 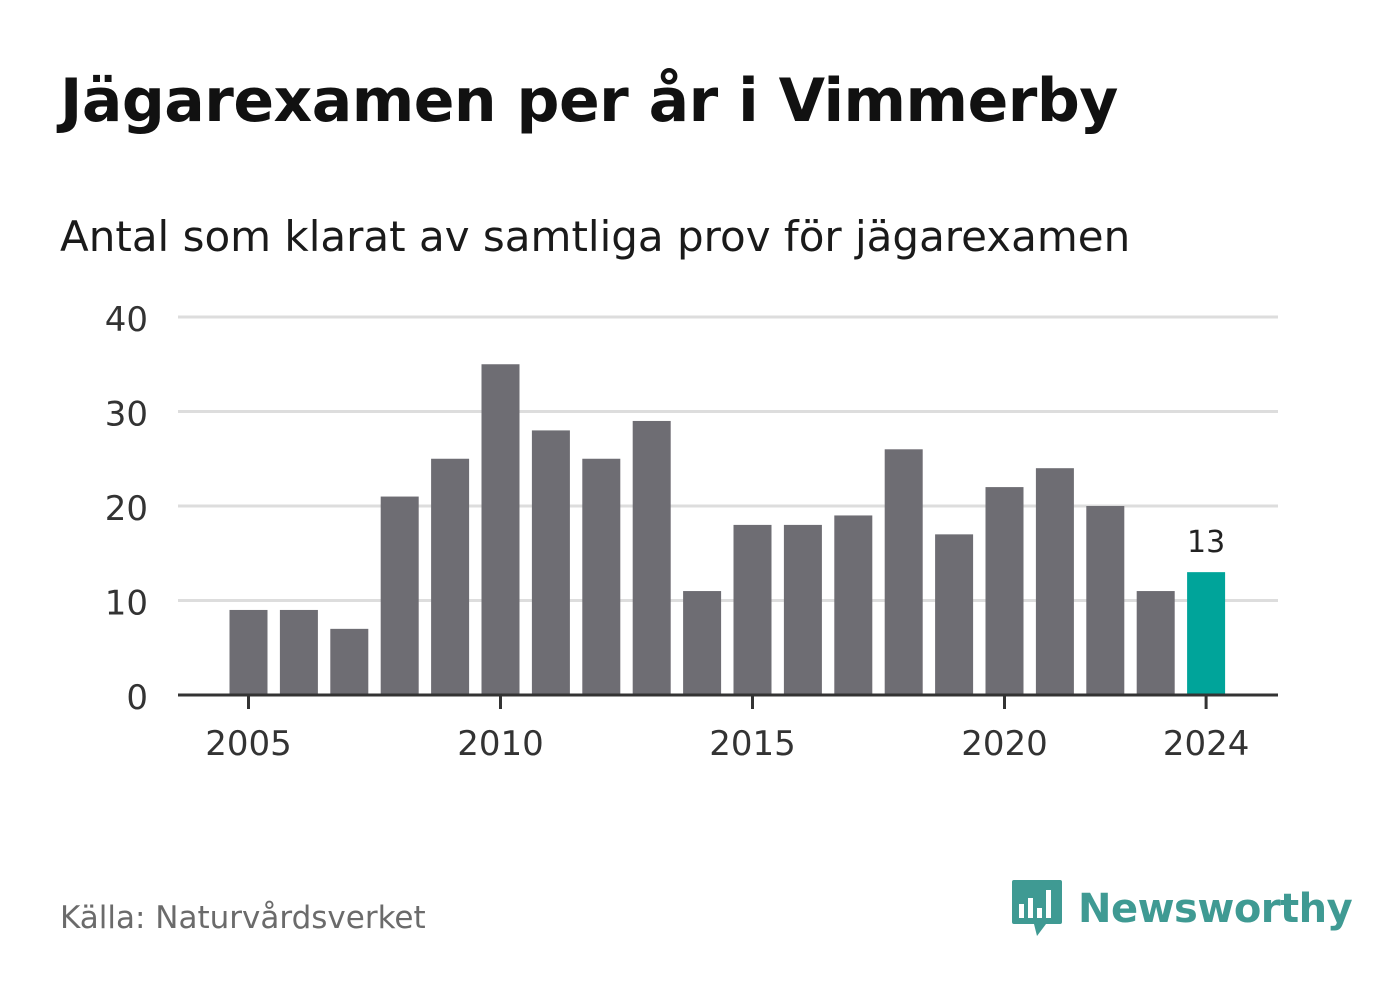 I want to click on y-tick-label: 40, so click(x=126, y=320).